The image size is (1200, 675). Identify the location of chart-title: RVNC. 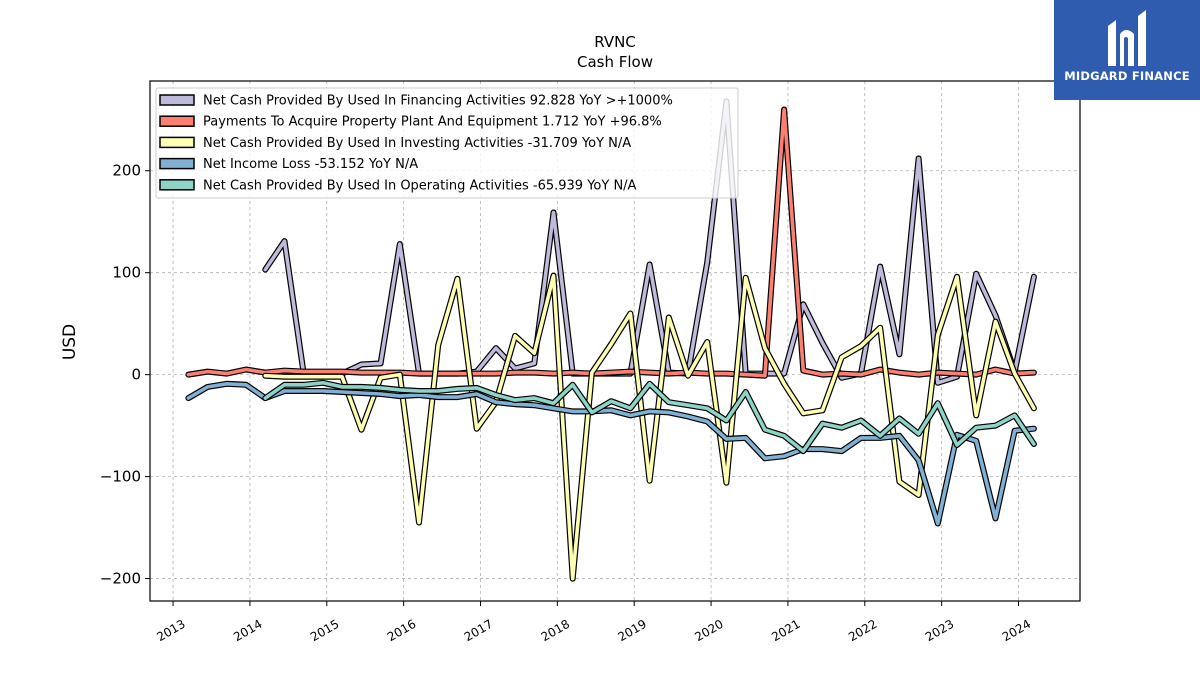
(615, 42).